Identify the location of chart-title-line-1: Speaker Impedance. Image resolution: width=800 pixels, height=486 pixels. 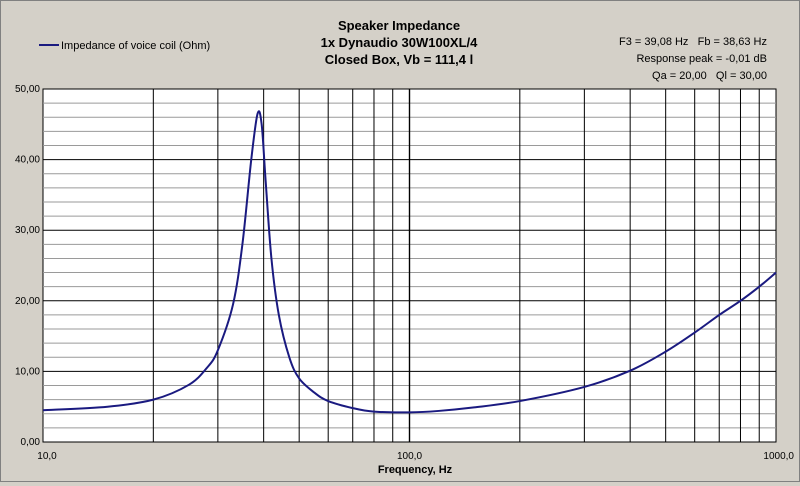
(399, 25).